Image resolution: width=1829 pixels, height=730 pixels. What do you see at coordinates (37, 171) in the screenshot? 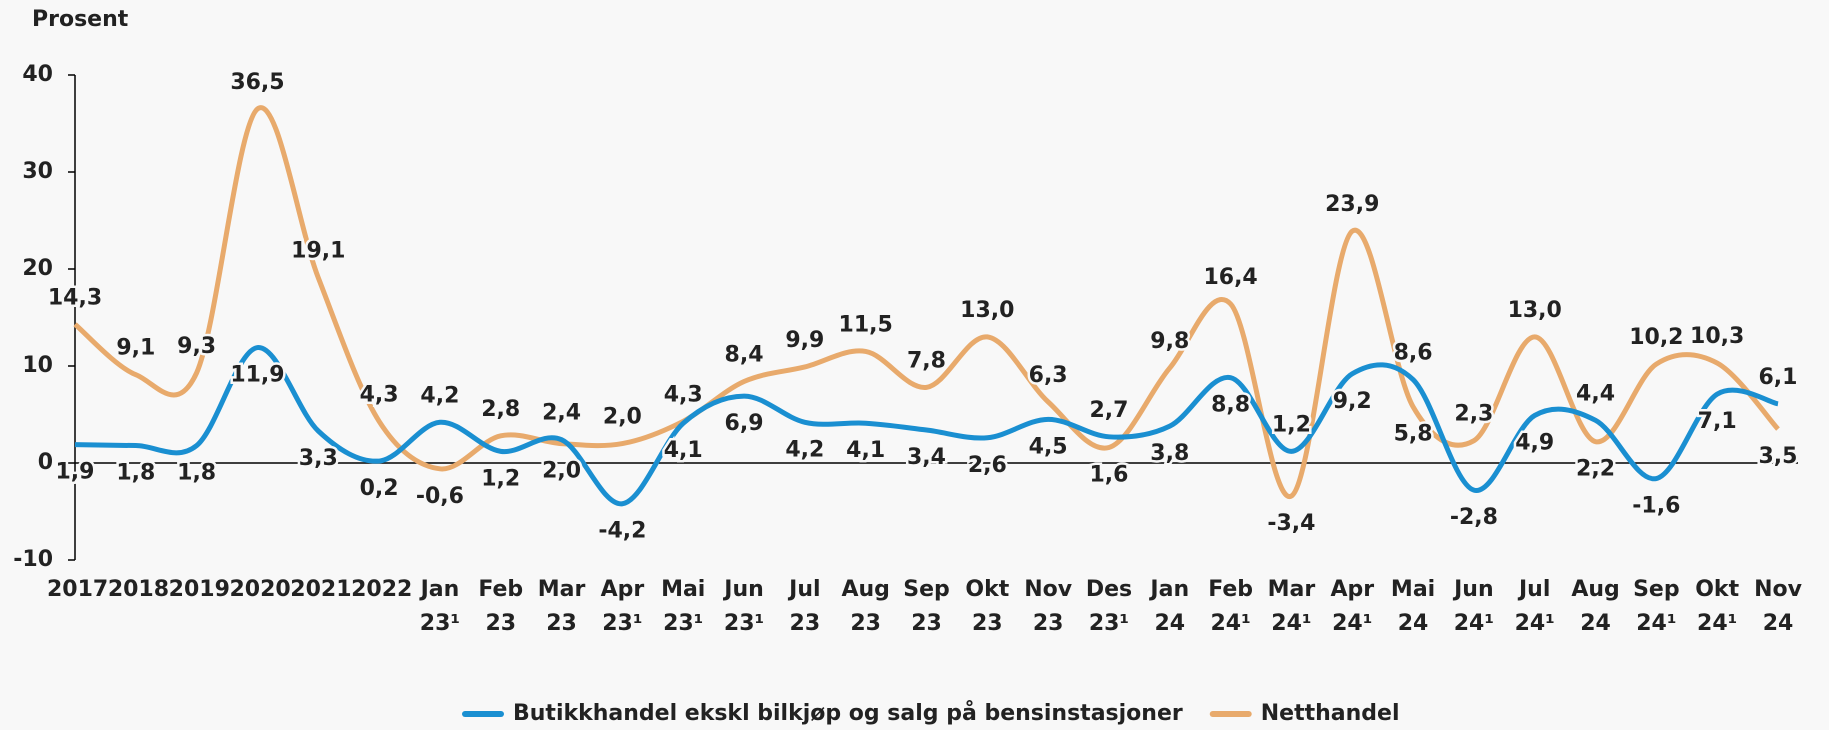
I see `y-tick-label: 30` at bounding box center [37, 171].